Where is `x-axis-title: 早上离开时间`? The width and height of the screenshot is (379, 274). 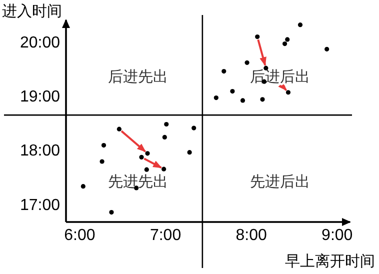
x-axis-title: 早上离开时间 is located at coordinates (330, 261).